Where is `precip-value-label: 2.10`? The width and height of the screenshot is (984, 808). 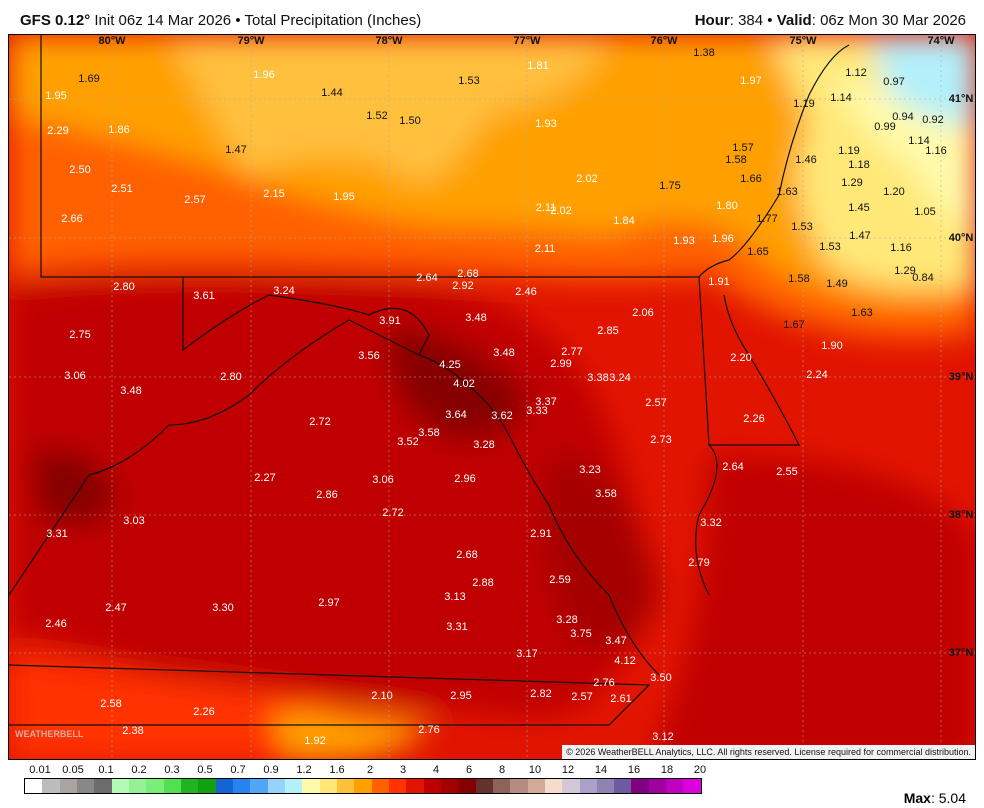
precip-value-label: 2.10 is located at coordinates (382, 696).